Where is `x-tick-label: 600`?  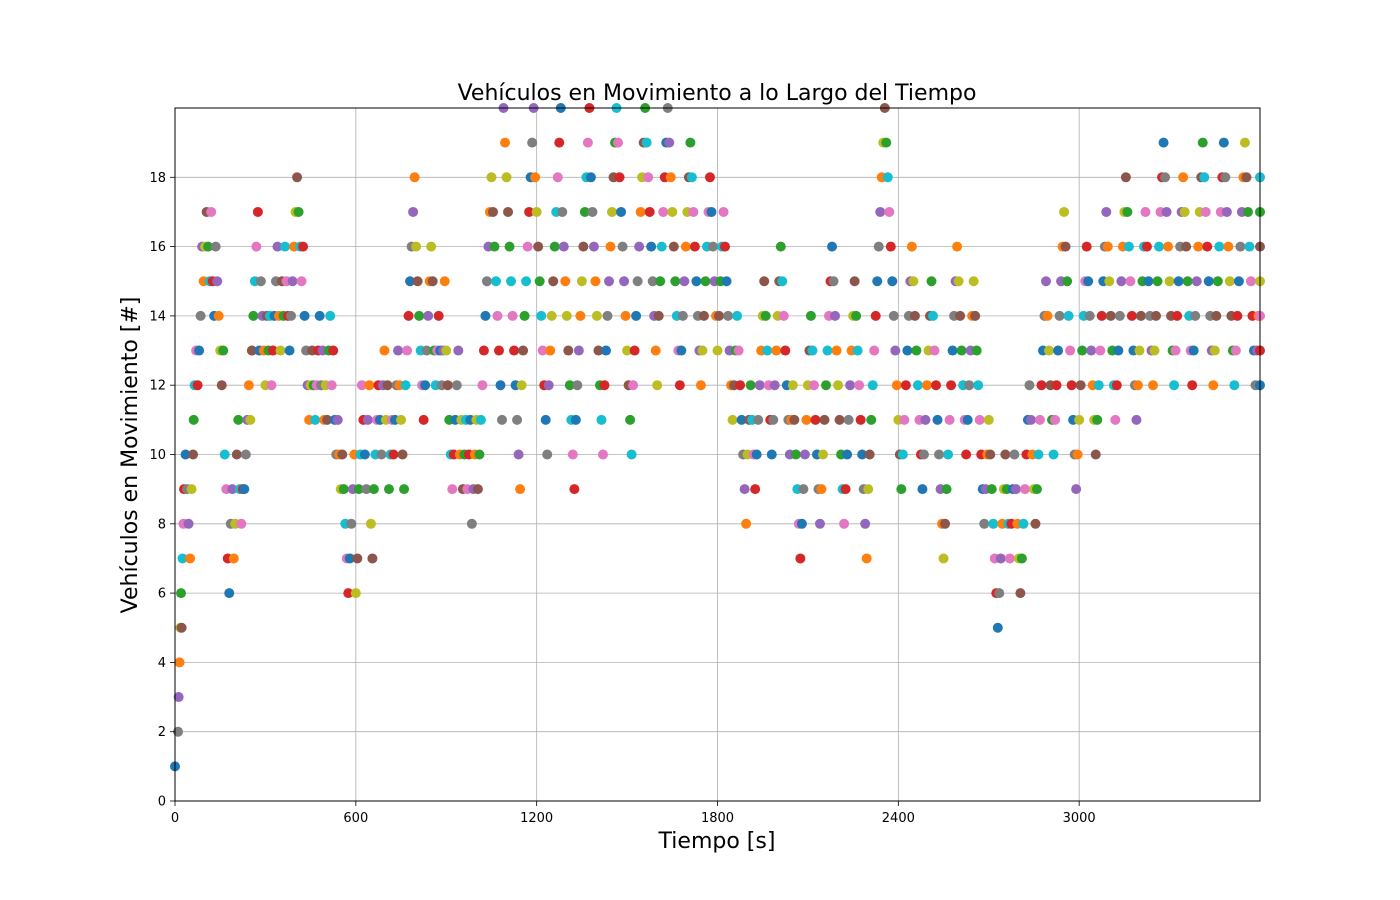 x-tick-label: 600 is located at coordinates (355, 818).